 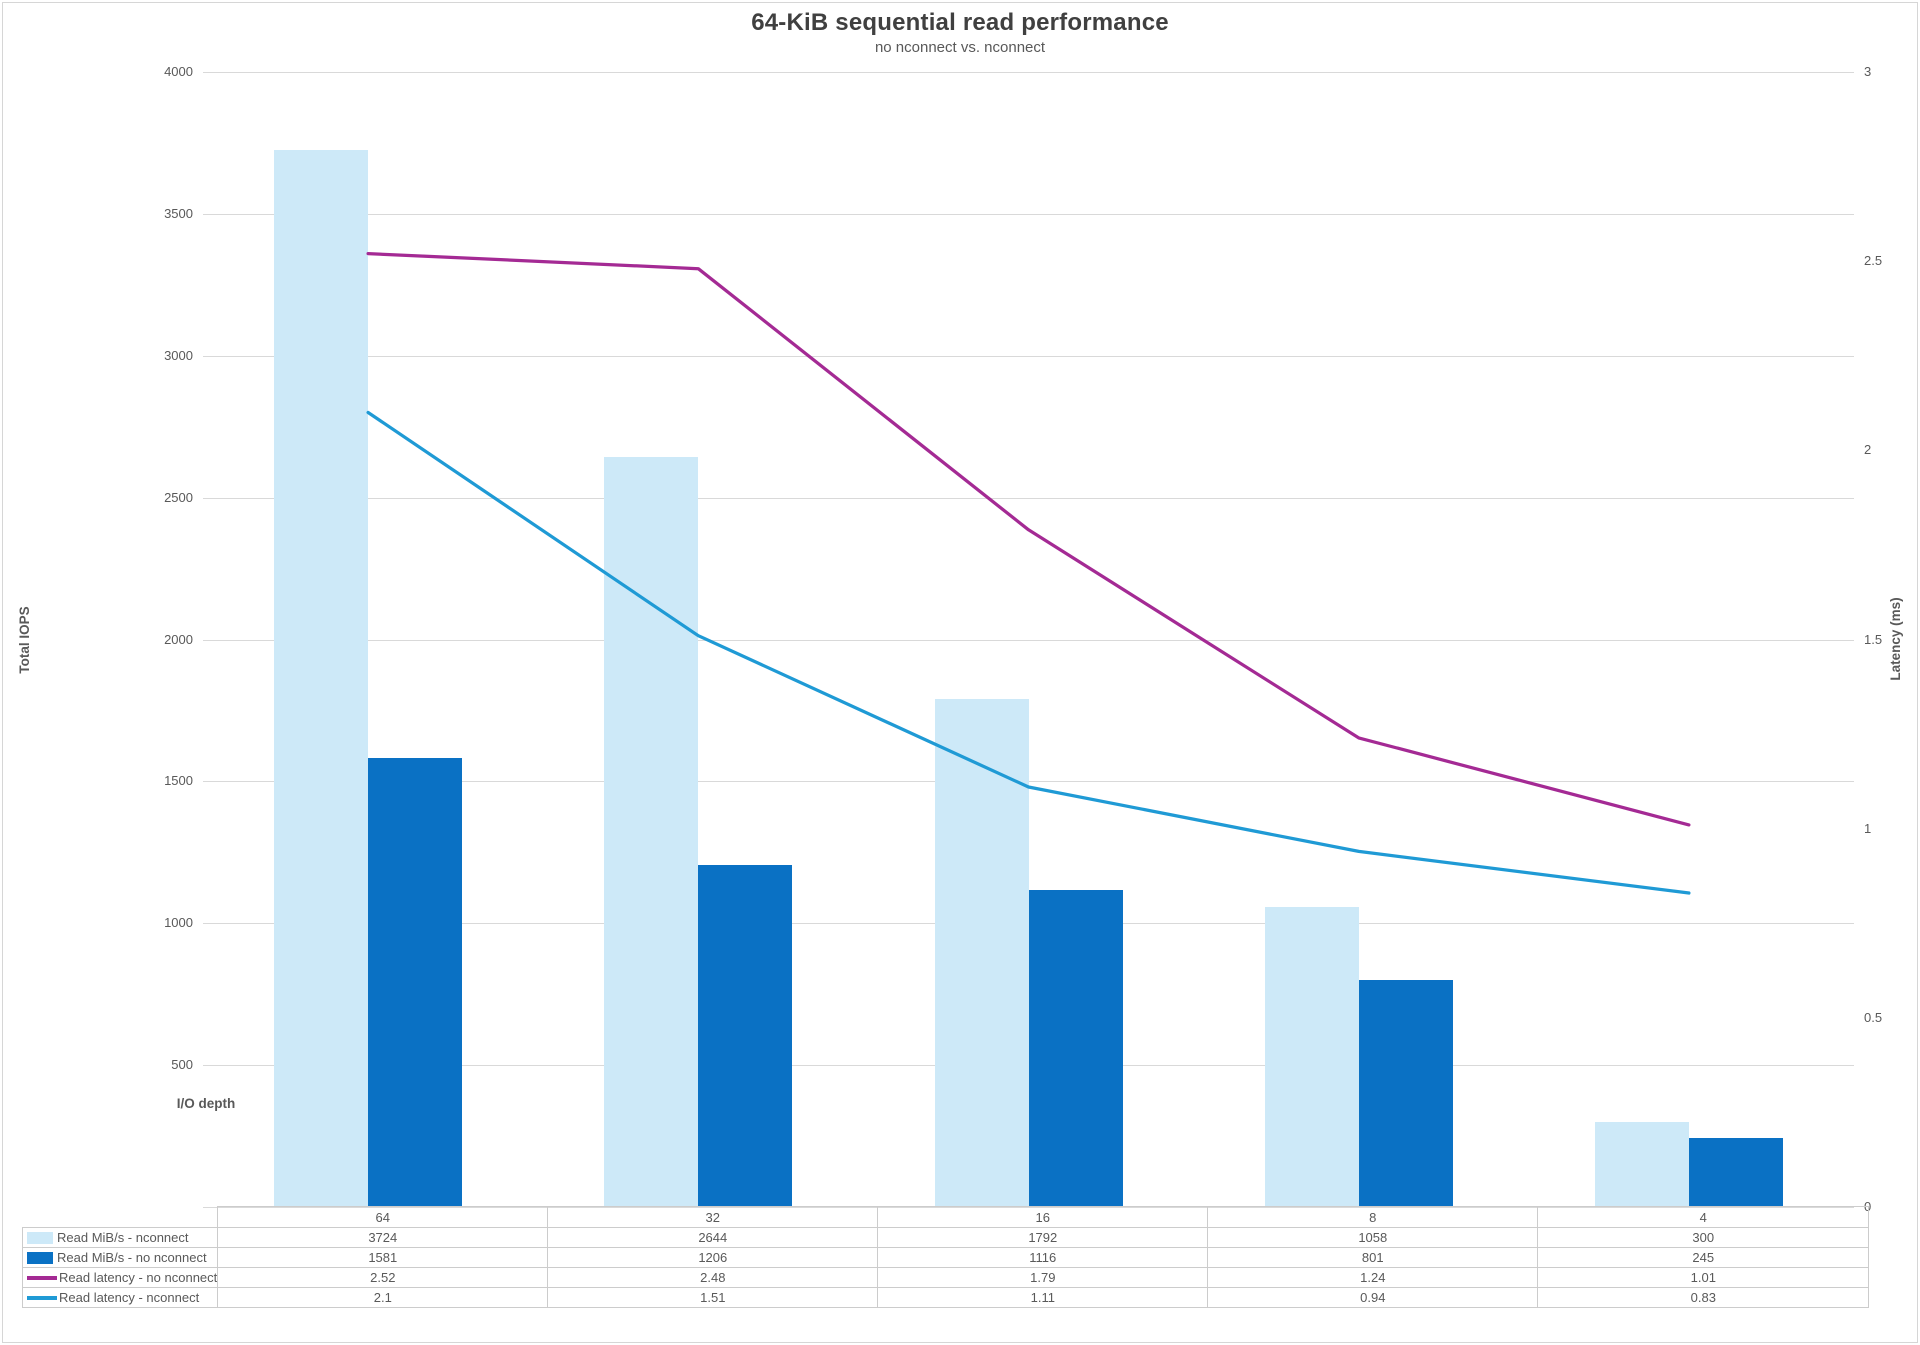 I want to click on right-axis-tick-label: 2.5, so click(x=1873, y=261).